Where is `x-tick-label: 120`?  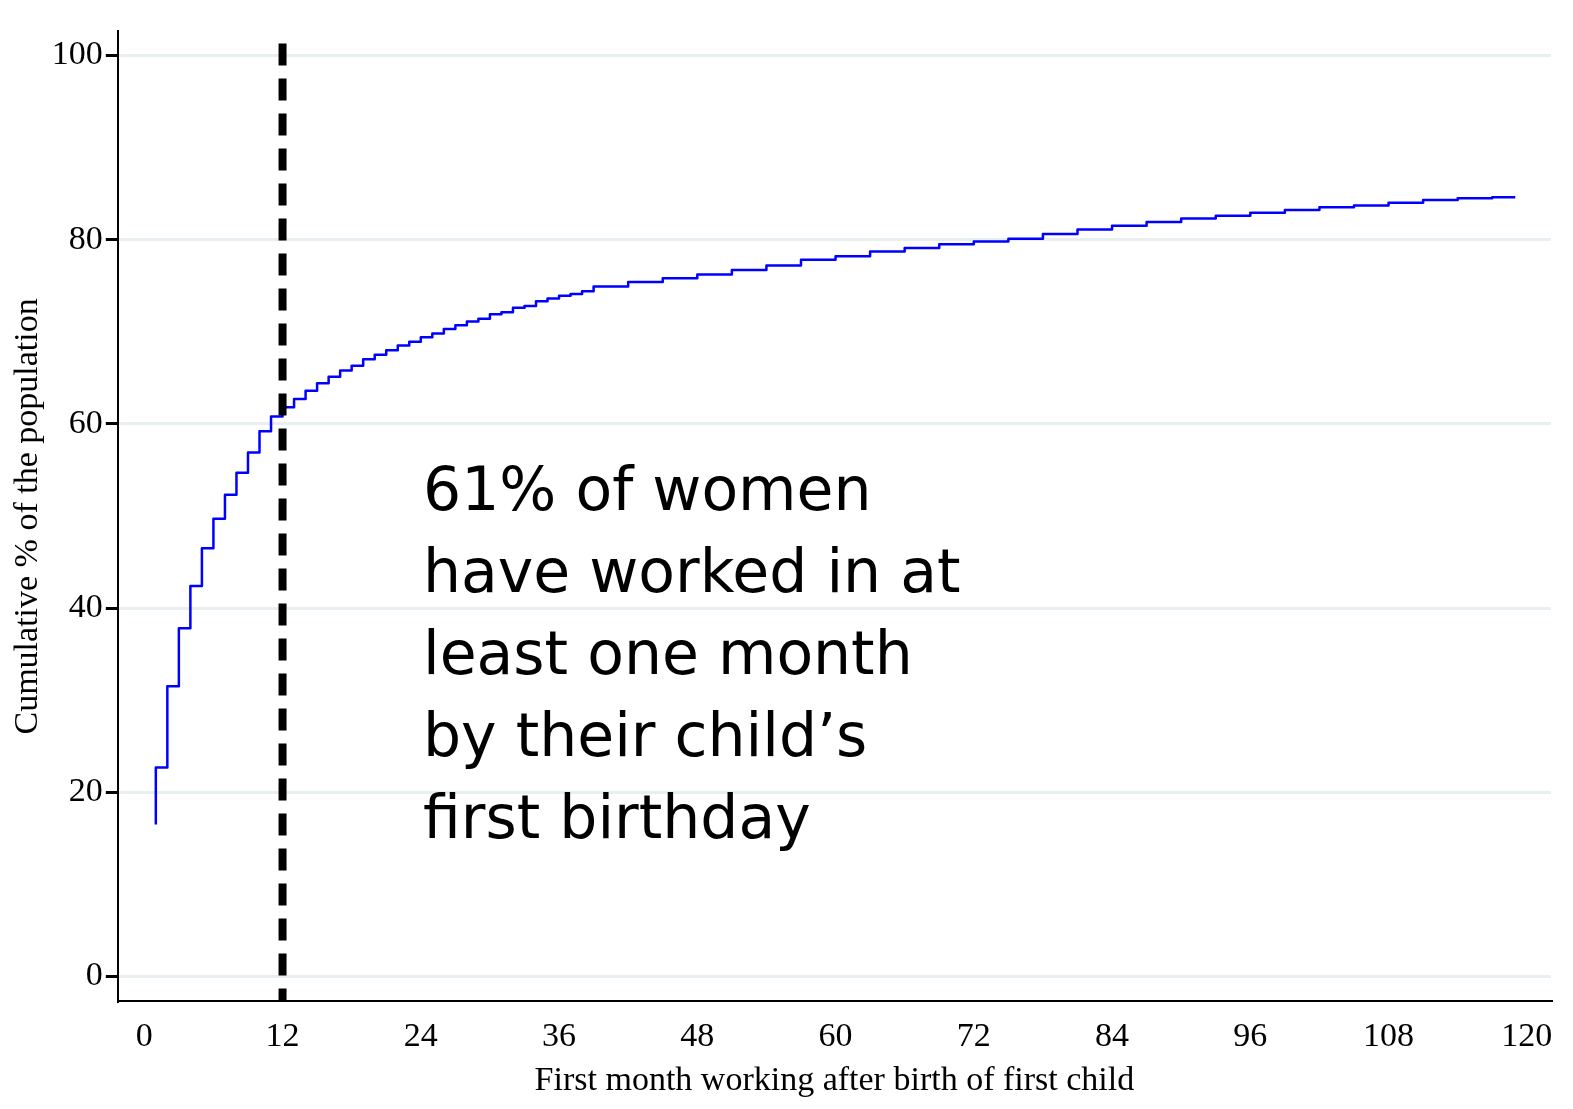 x-tick-label: 120 is located at coordinates (1527, 1034).